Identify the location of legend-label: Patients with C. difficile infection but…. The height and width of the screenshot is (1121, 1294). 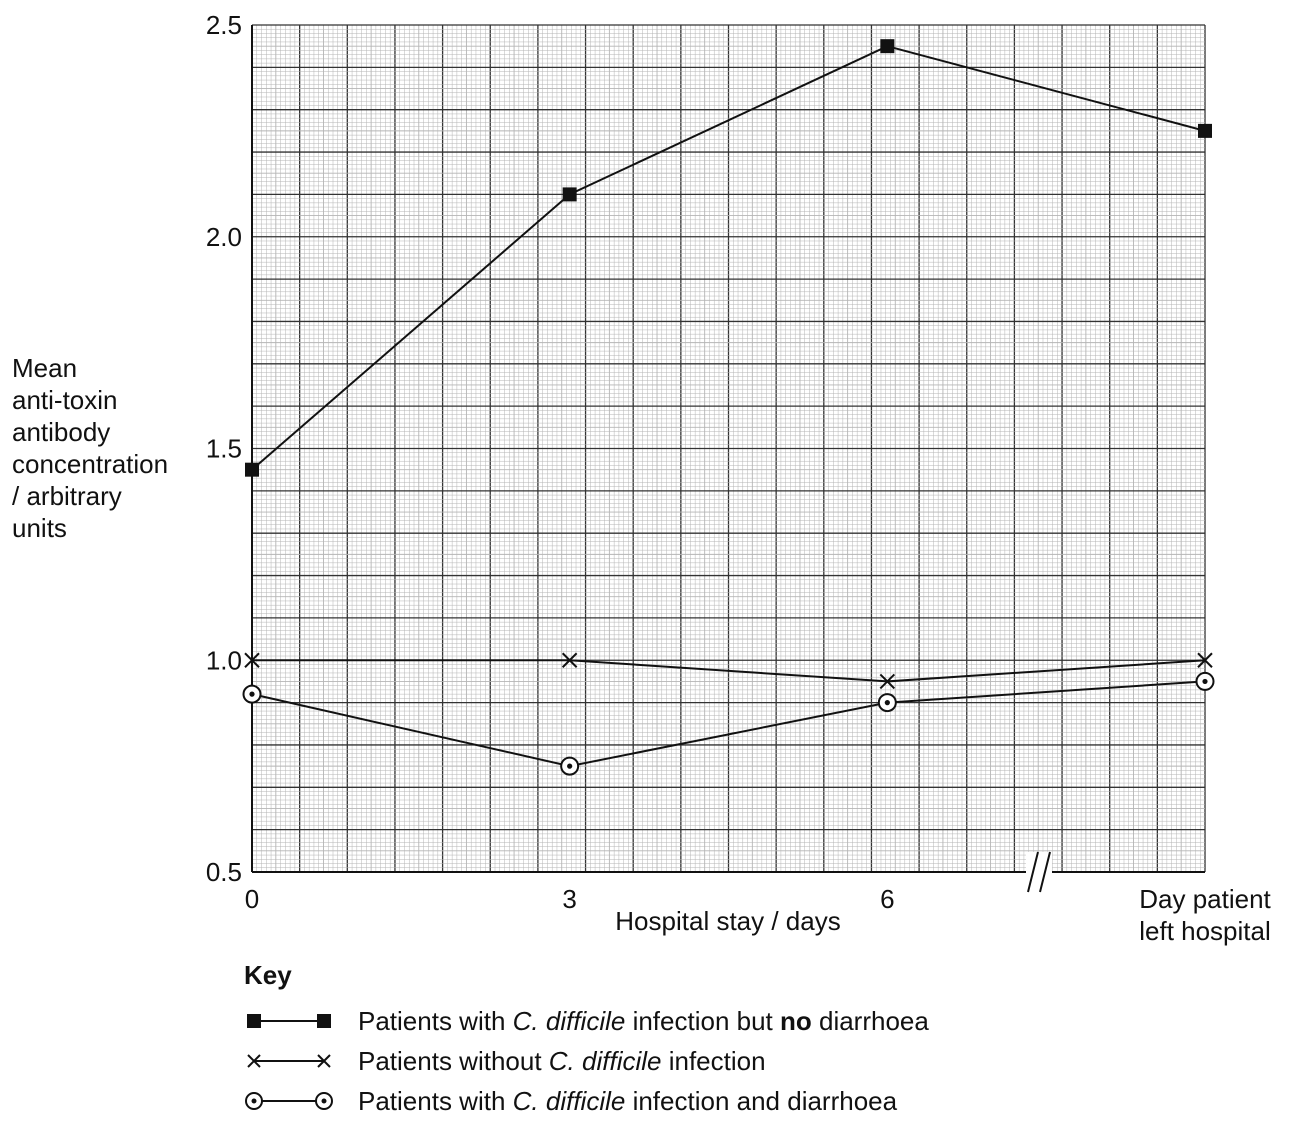
(643, 1021).